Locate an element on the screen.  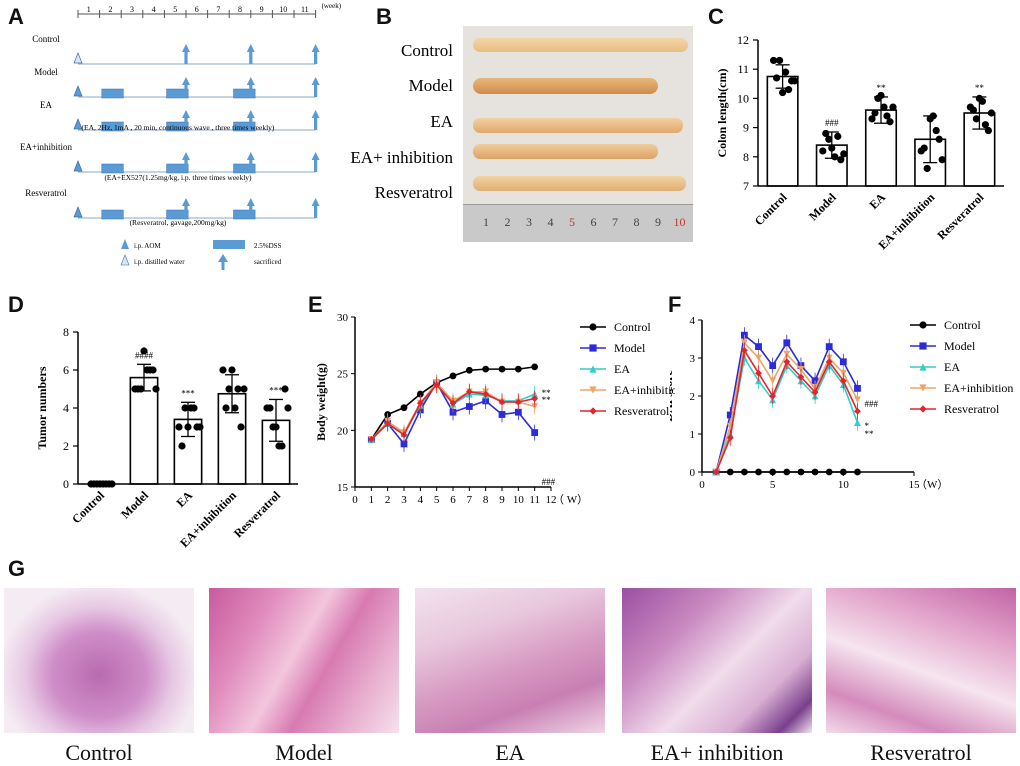
timeline-row-label: EA+inhibition is located at coordinates (46, 147).